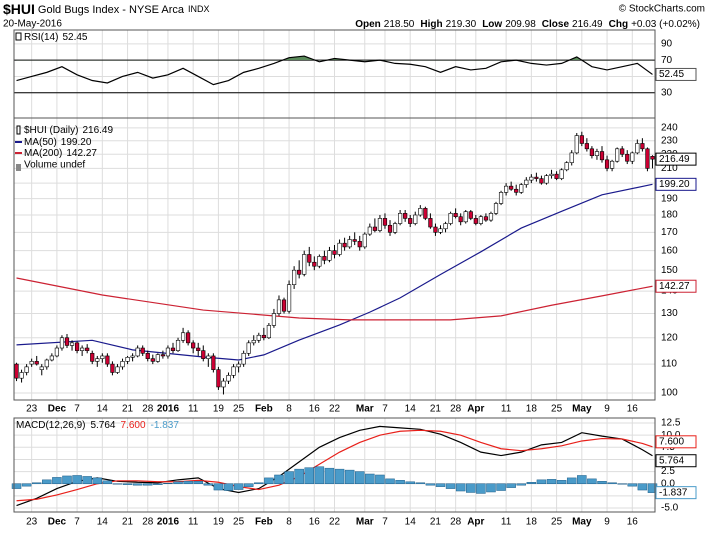 The image size is (709, 534). What do you see at coordinates (436, 409) in the screenshot?
I see `x-tick-label: 21` at bounding box center [436, 409].